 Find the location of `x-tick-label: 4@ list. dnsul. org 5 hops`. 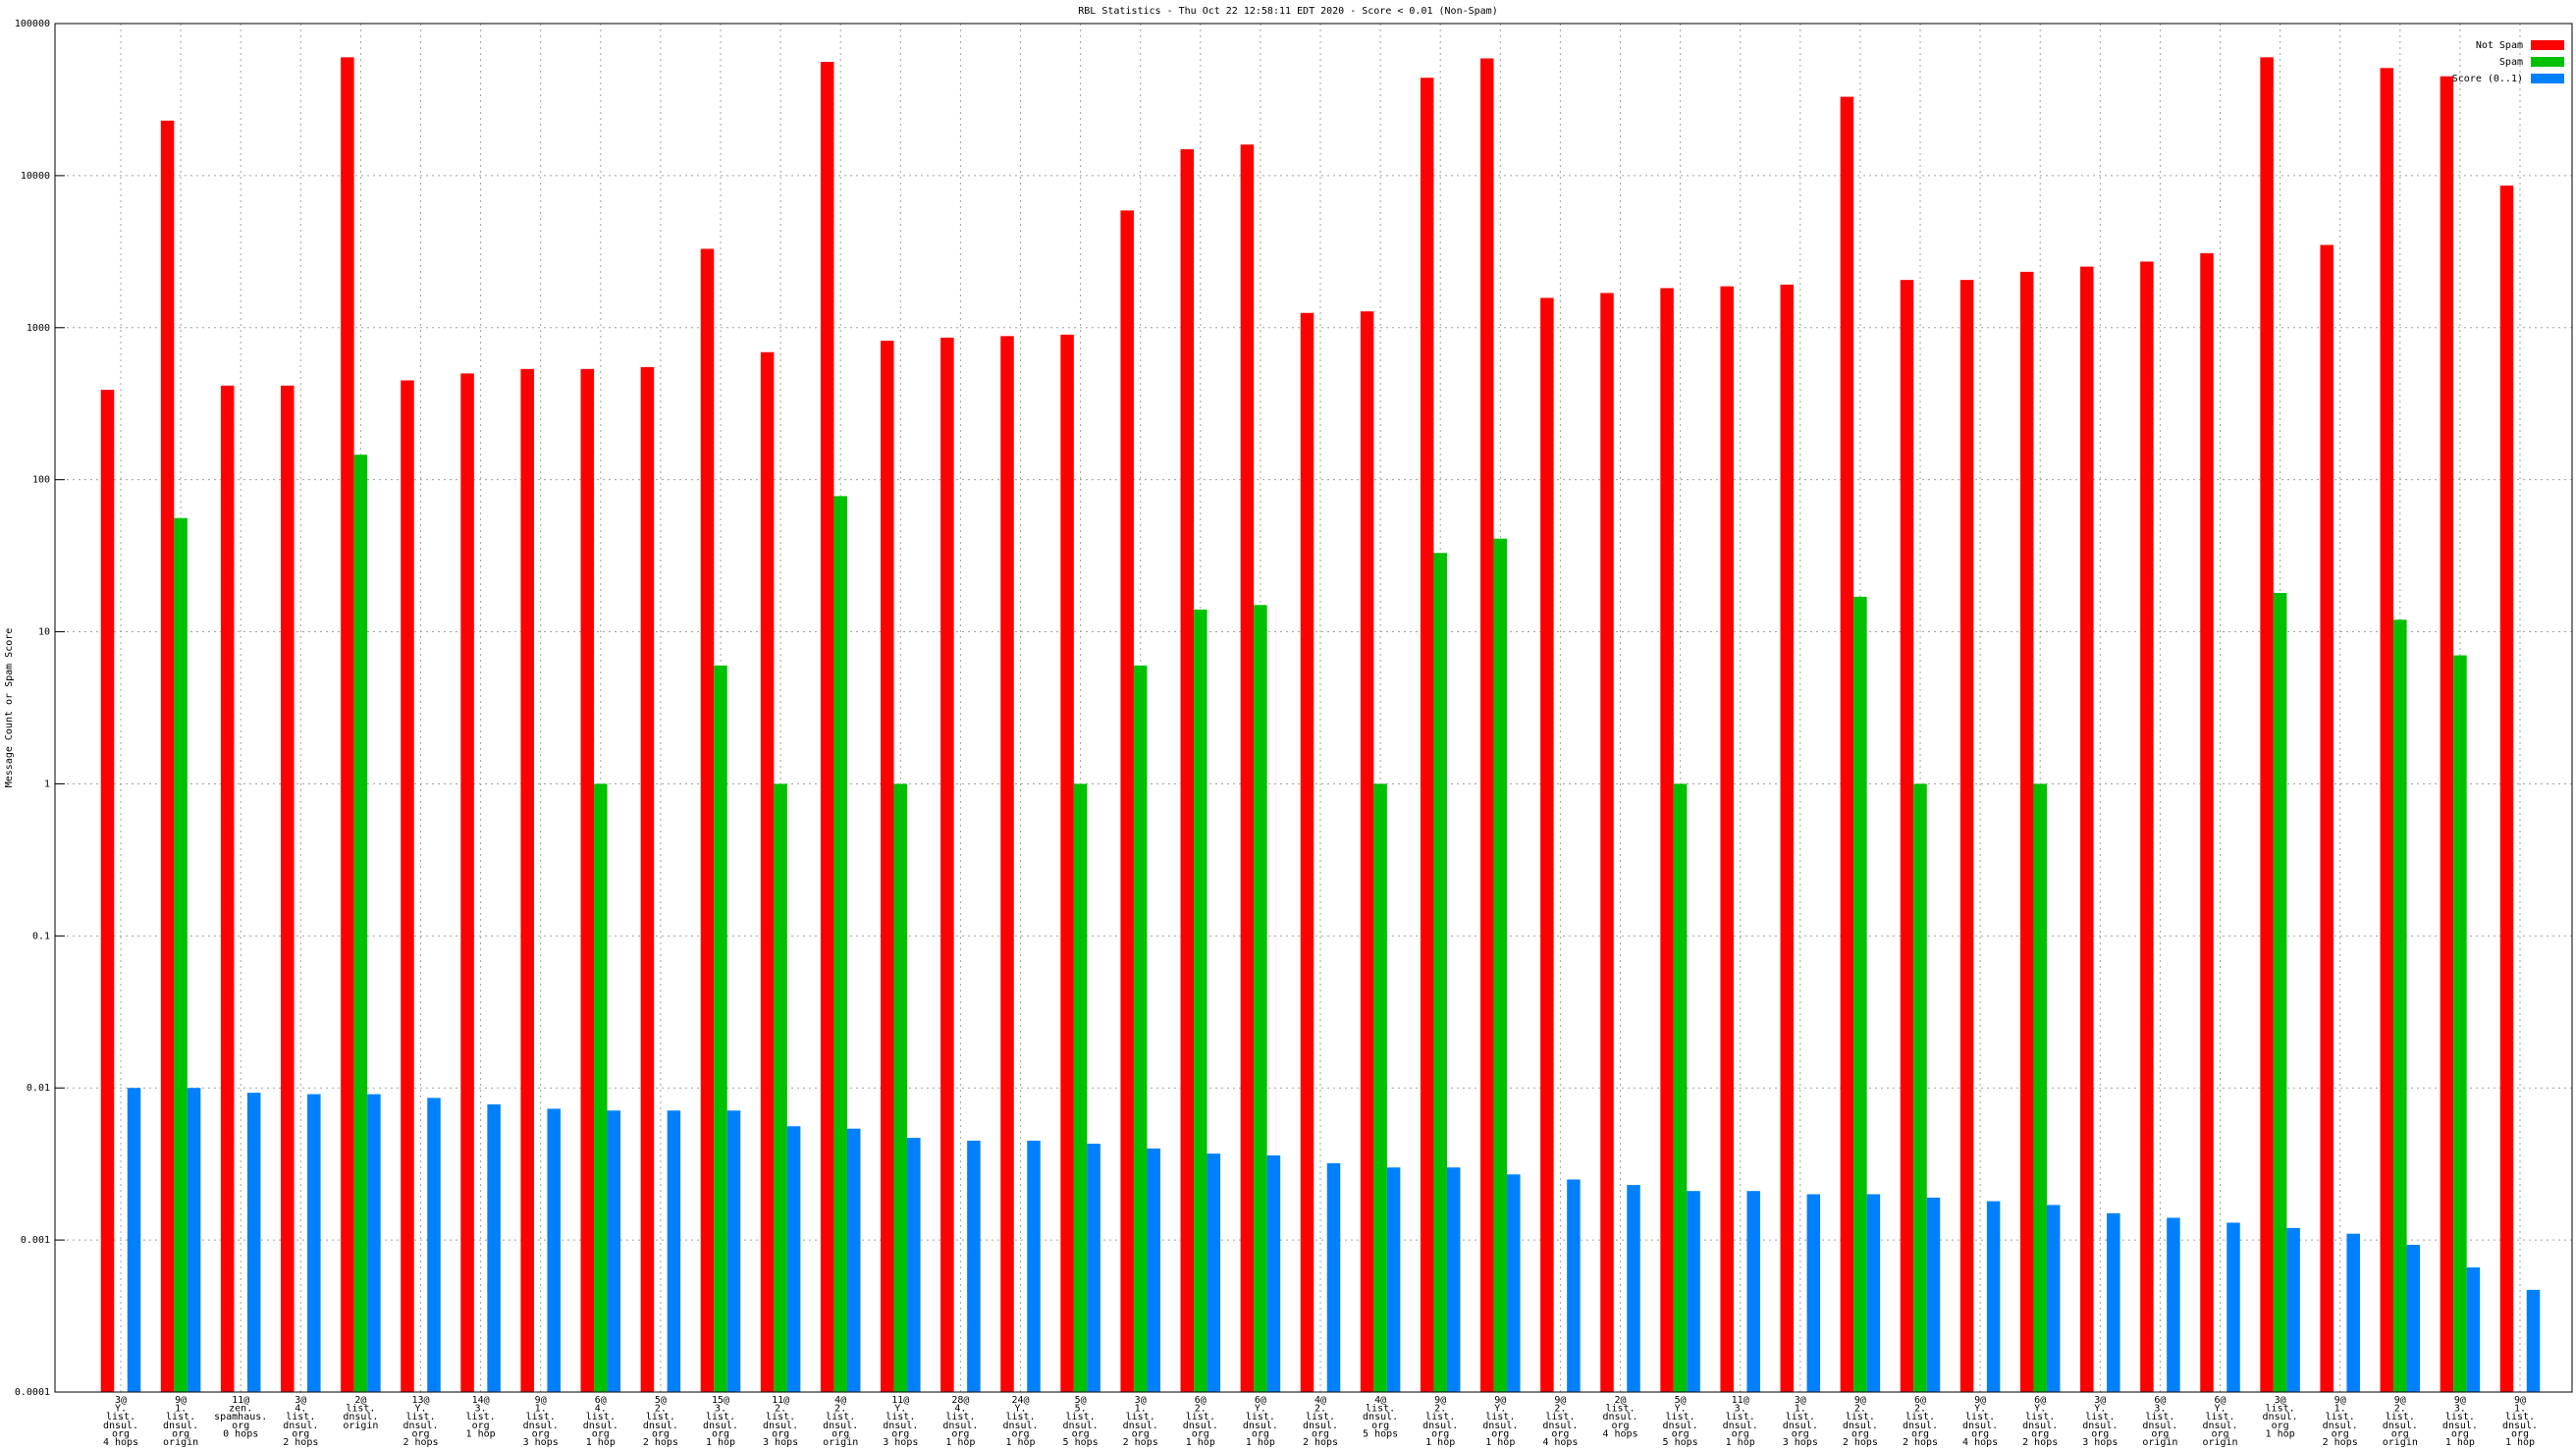

x-tick-label: 4@ list. dnsul. org 5 hops is located at coordinates (1380, 1417).